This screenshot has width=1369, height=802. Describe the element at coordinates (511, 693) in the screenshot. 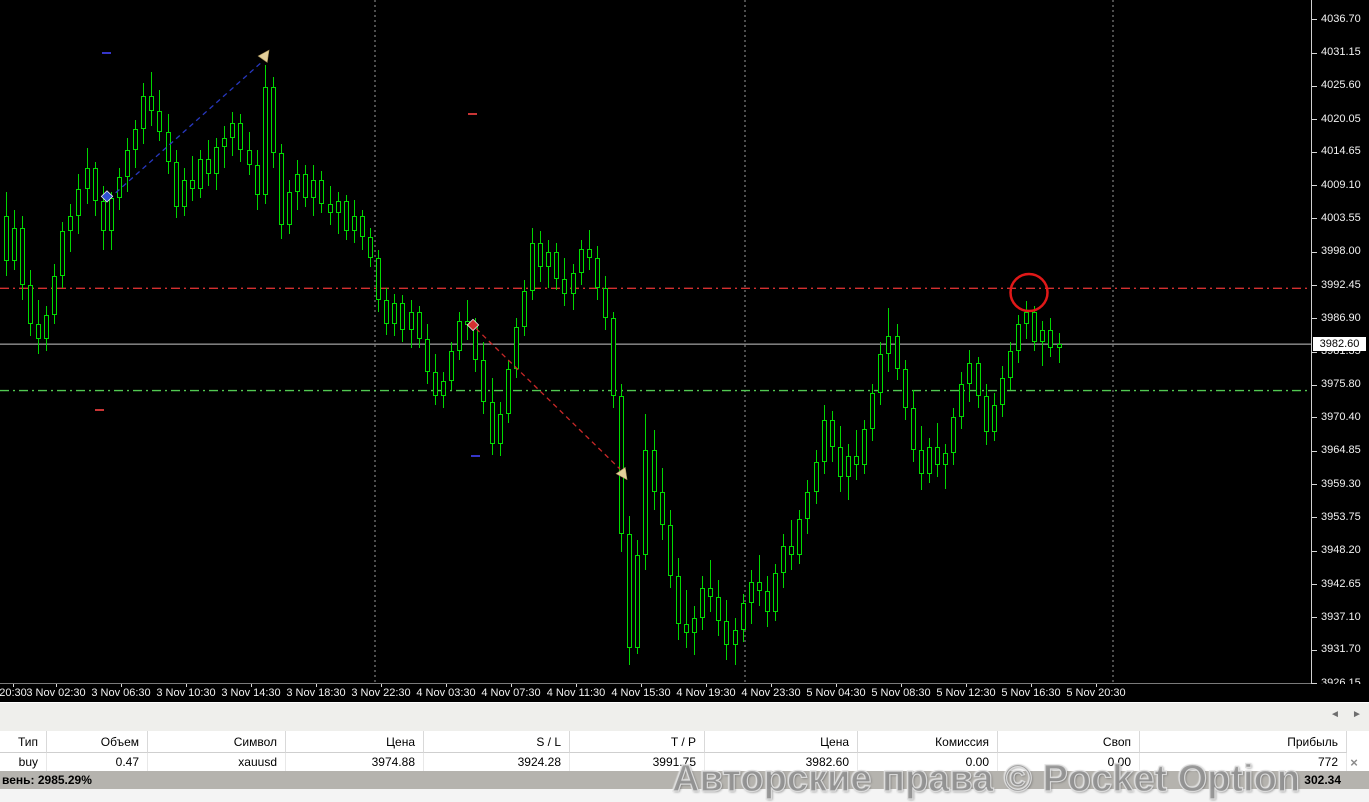

I see `time-tick-label: 4 Nov 07:30` at that location.